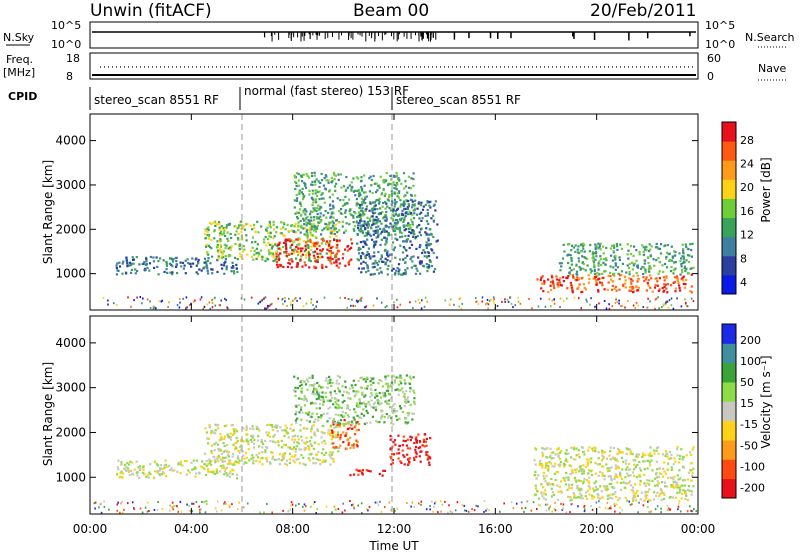 The height and width of the screenshot is (554, 800). I want to click on colorbar-segment, so click(729, 132).